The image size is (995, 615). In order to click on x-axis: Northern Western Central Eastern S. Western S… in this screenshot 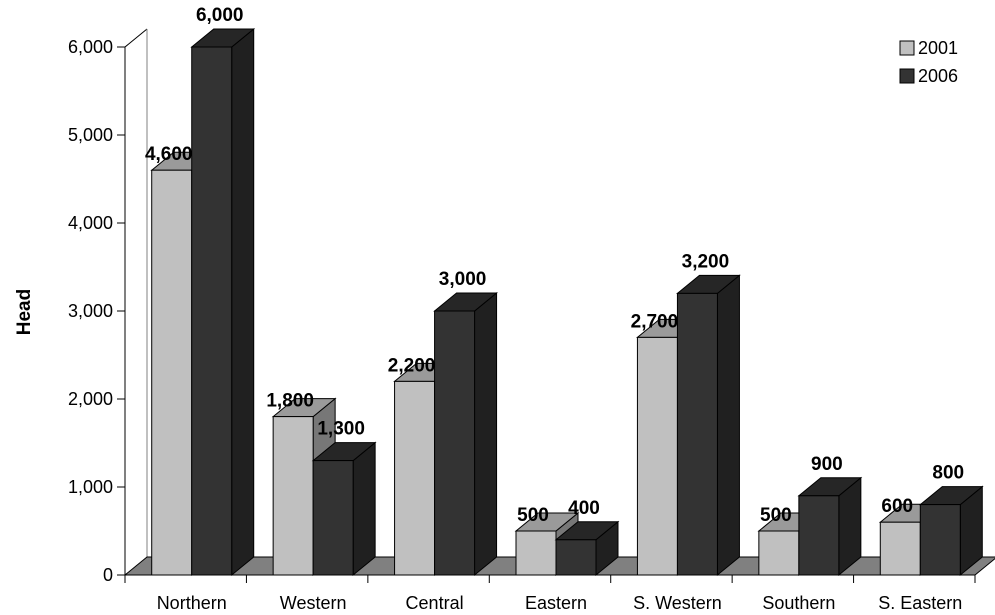, I will do `click(550, 594)`.